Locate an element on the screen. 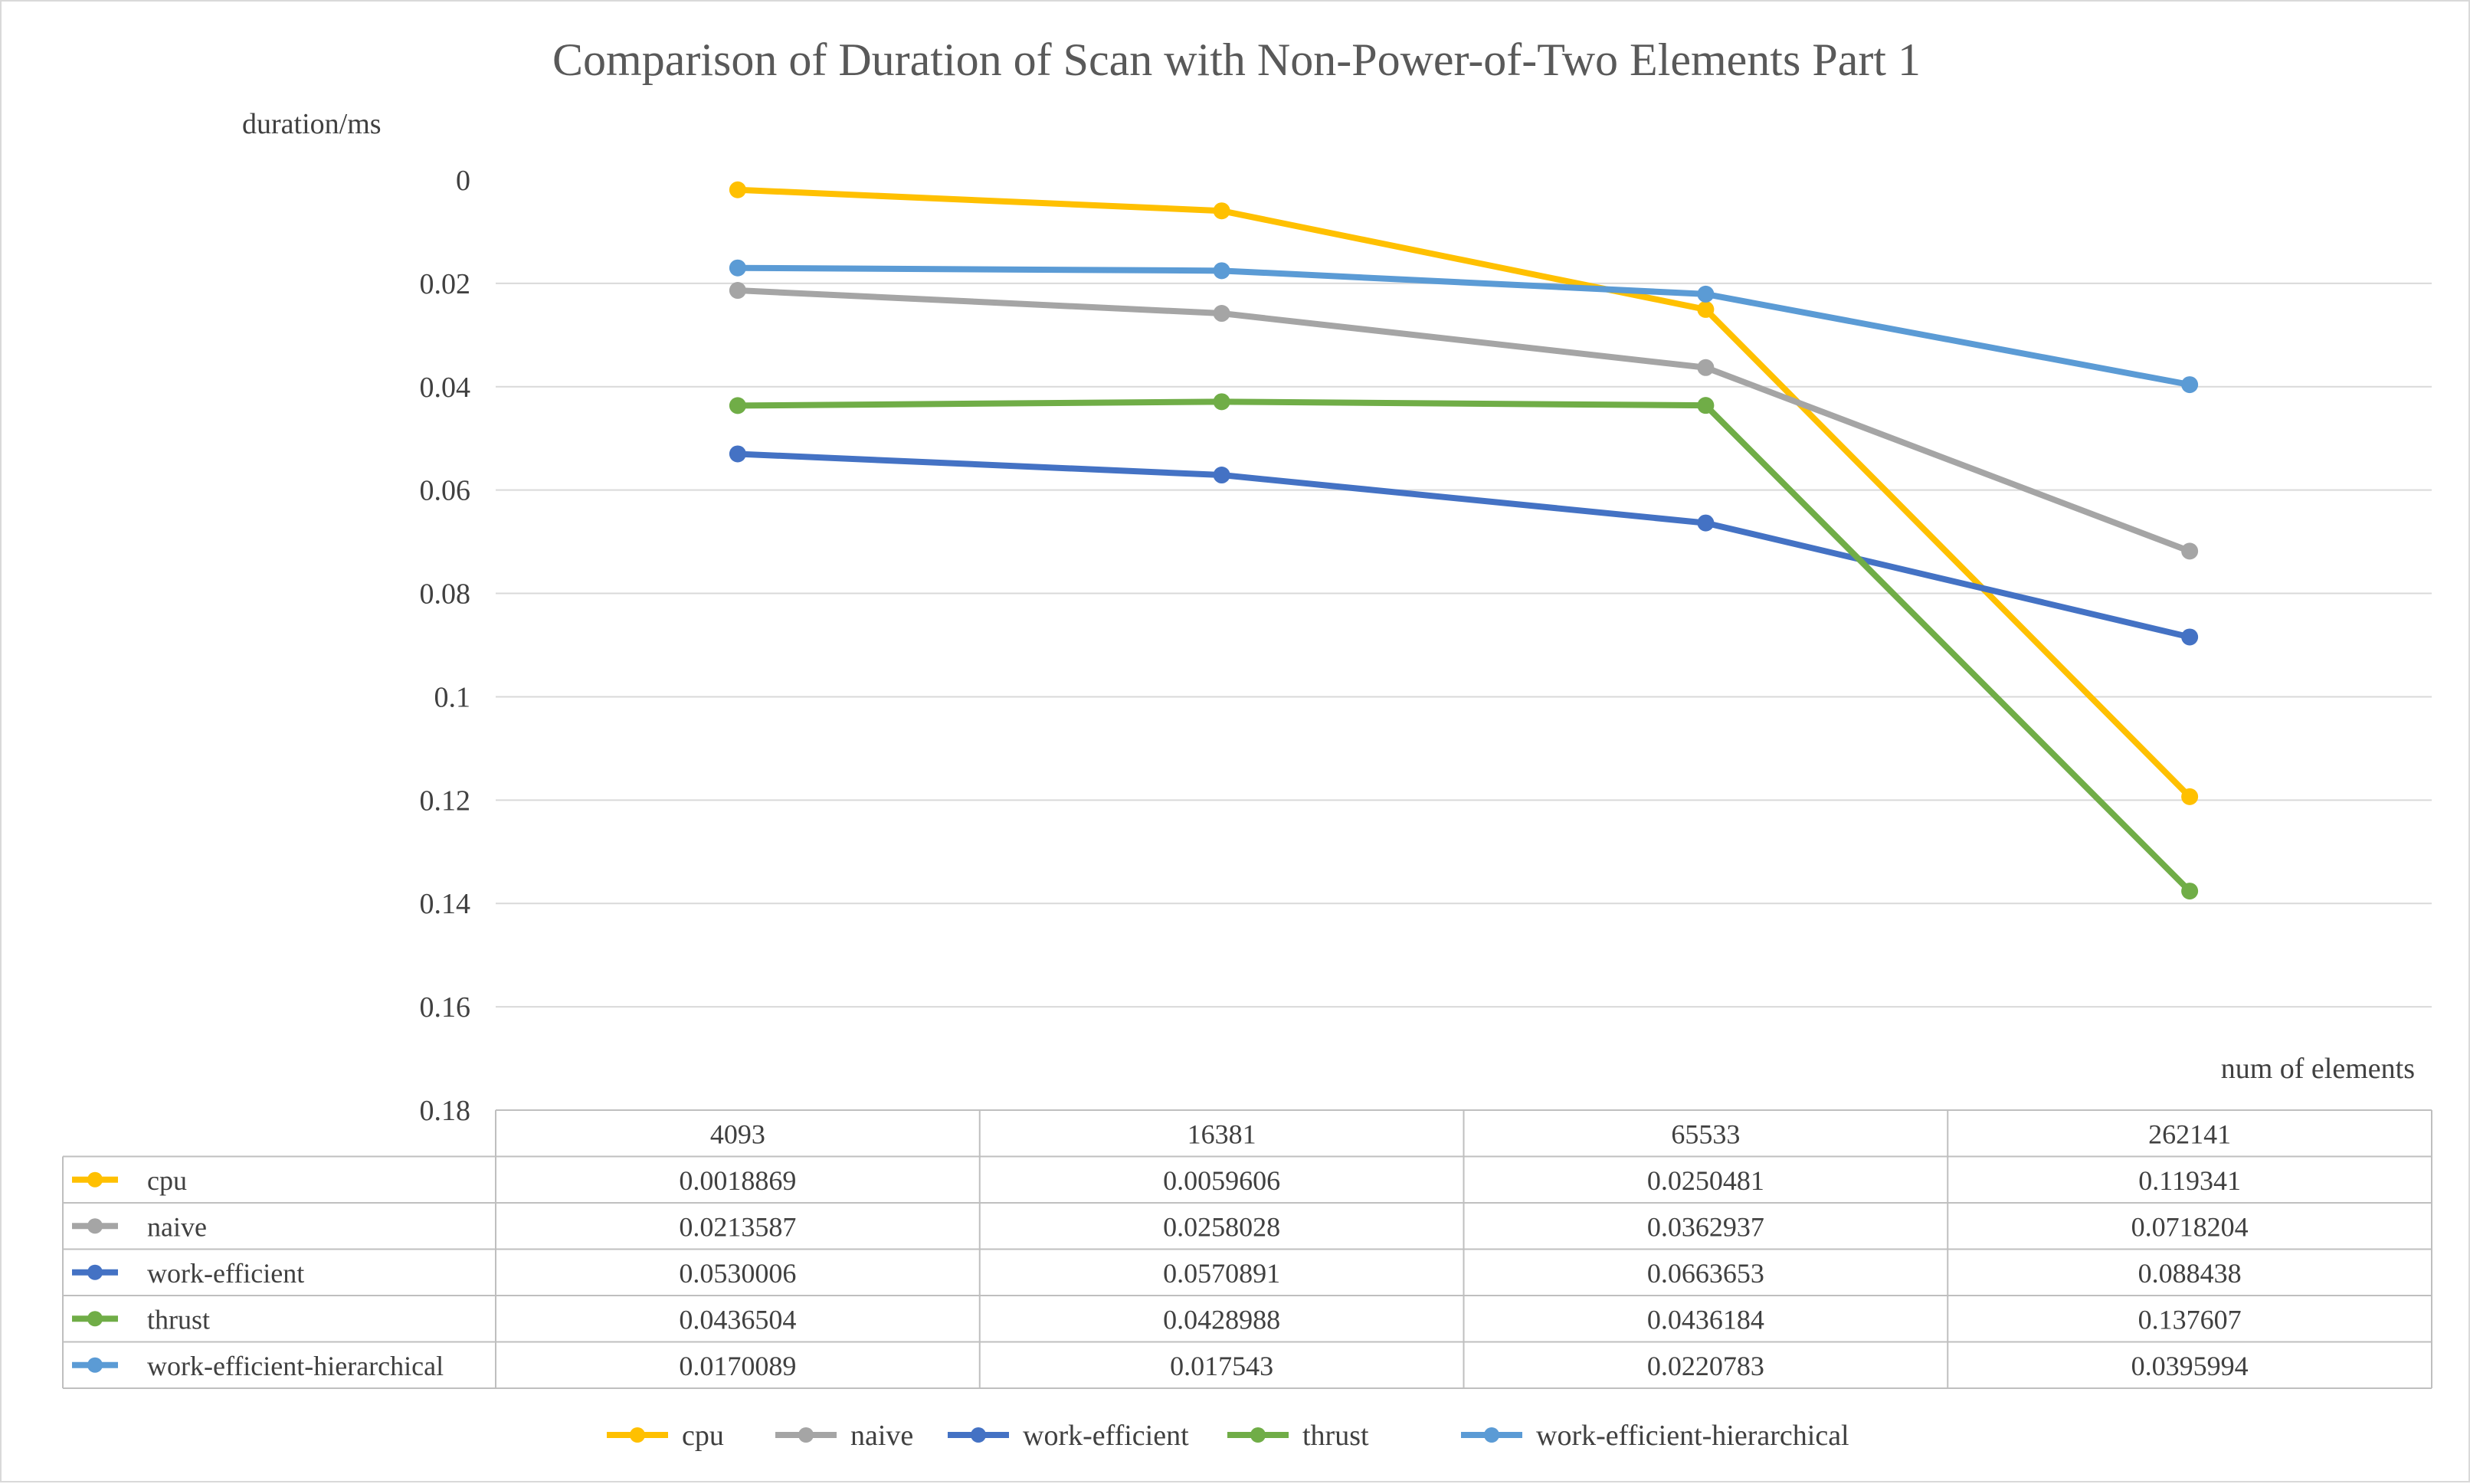 The width and height of the screenshot is (2470, 1484). table-cell: 0.0059606 is located at coordinates (1221, 1180).